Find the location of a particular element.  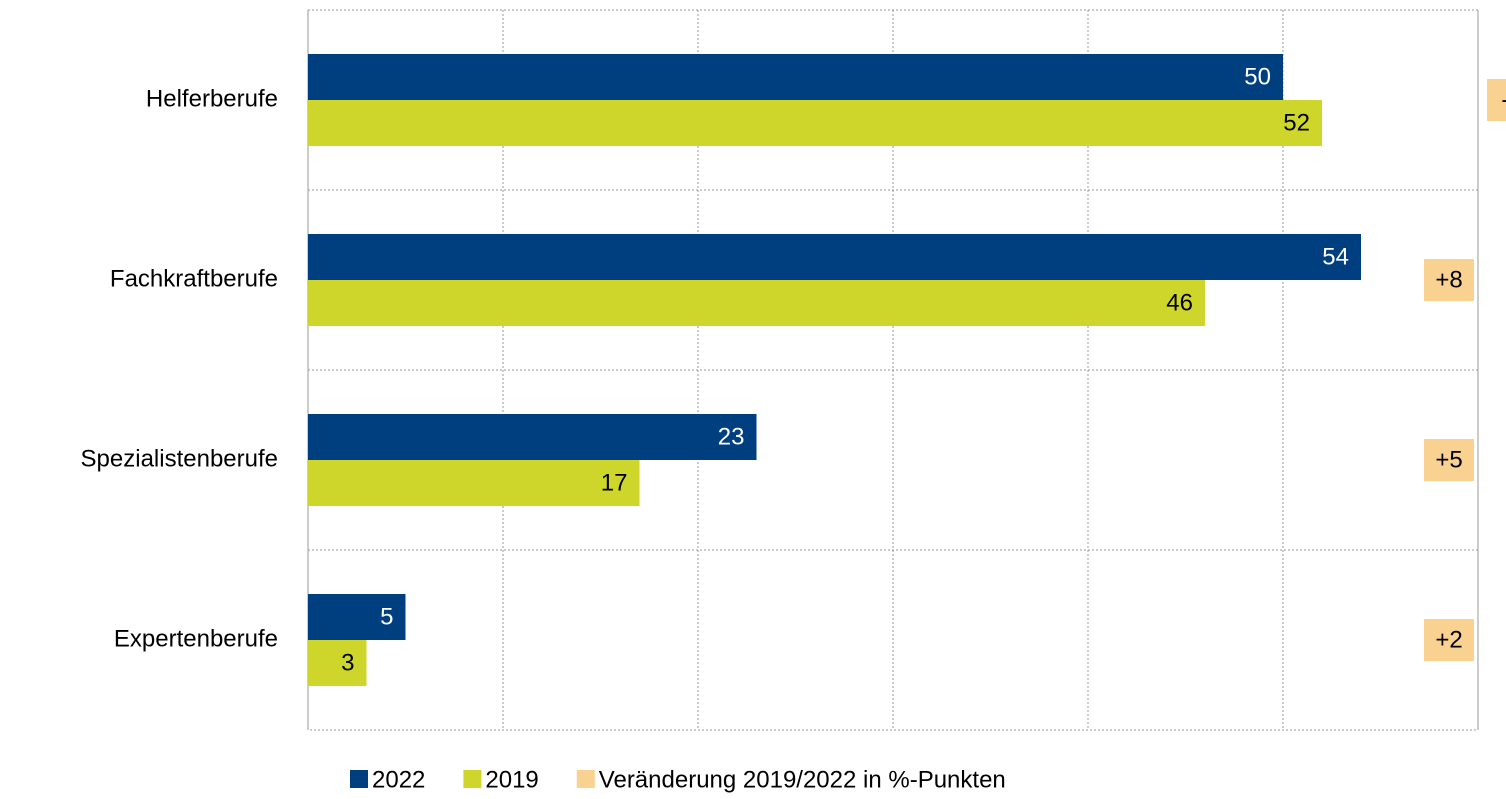

data-label: 3 is located at coordinates (347, 662).